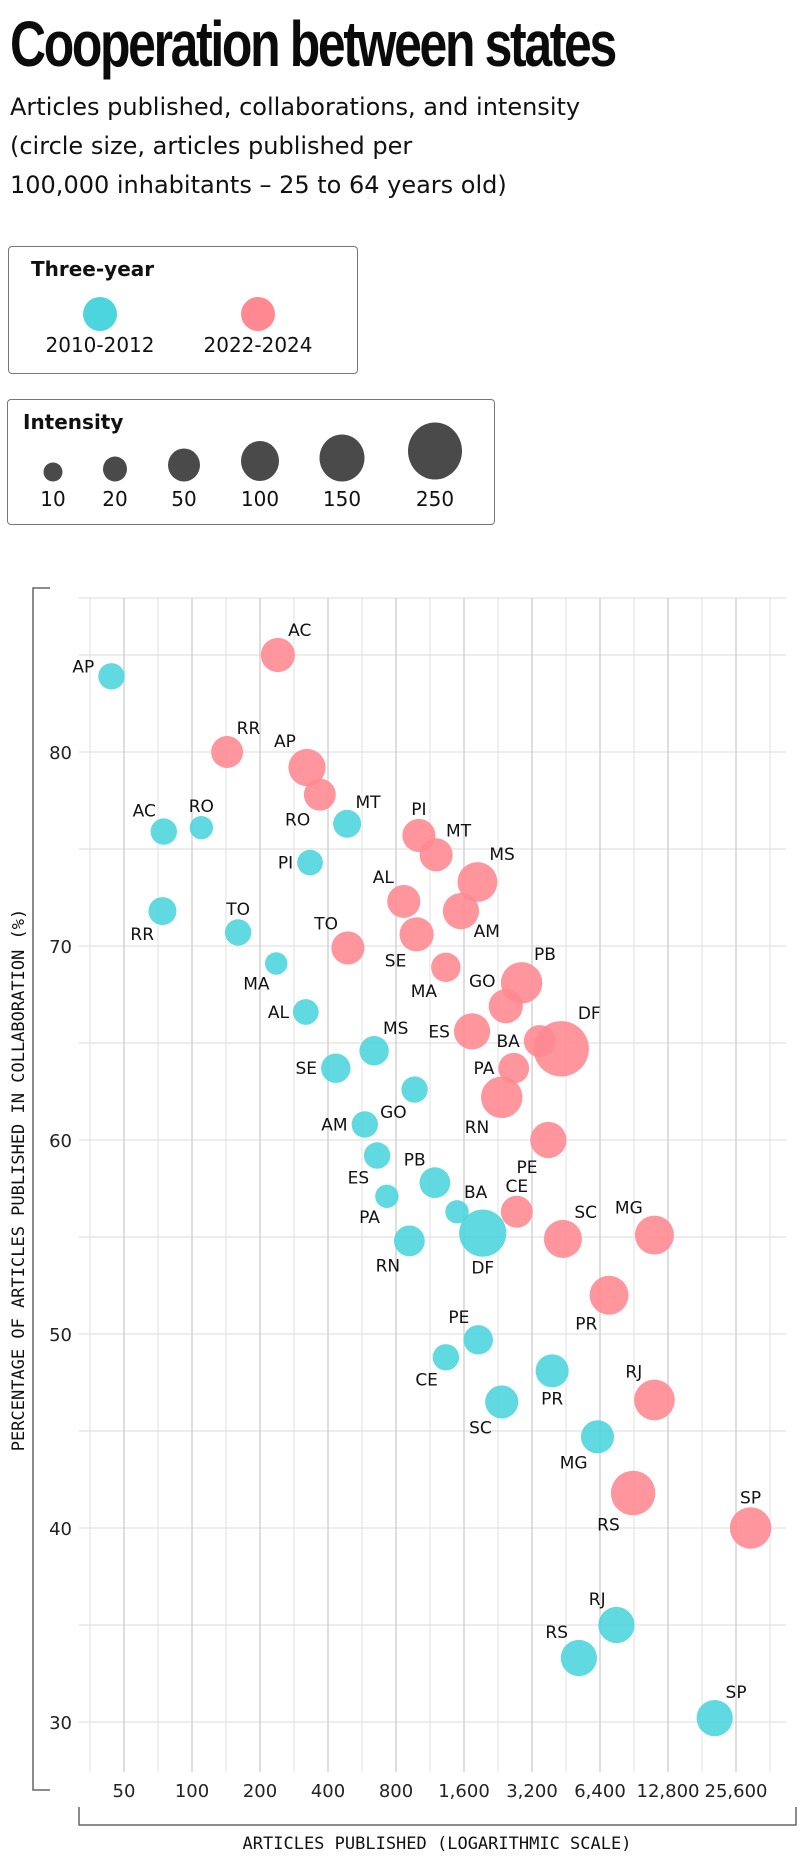 The width and height of the screenshot is (800, 1869). I want to click on point-label-2022-2024-PE: PE, so click(526, 1168).